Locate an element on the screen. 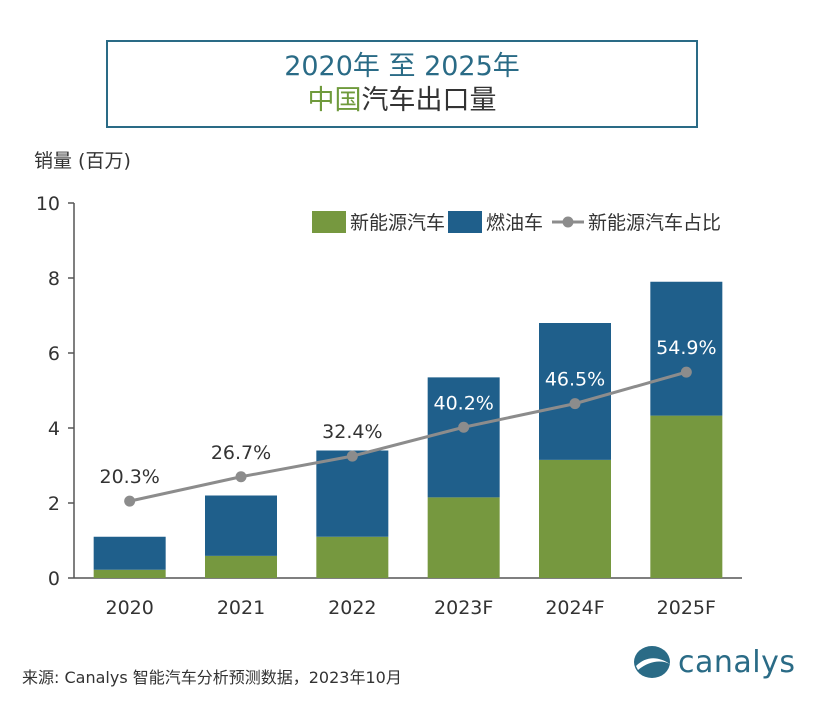 The width and height of the screenshot is (816, 704). chart-title-box: 2020年 至 2025年 中国汽车出口量 is located at coordinates (402, 84).